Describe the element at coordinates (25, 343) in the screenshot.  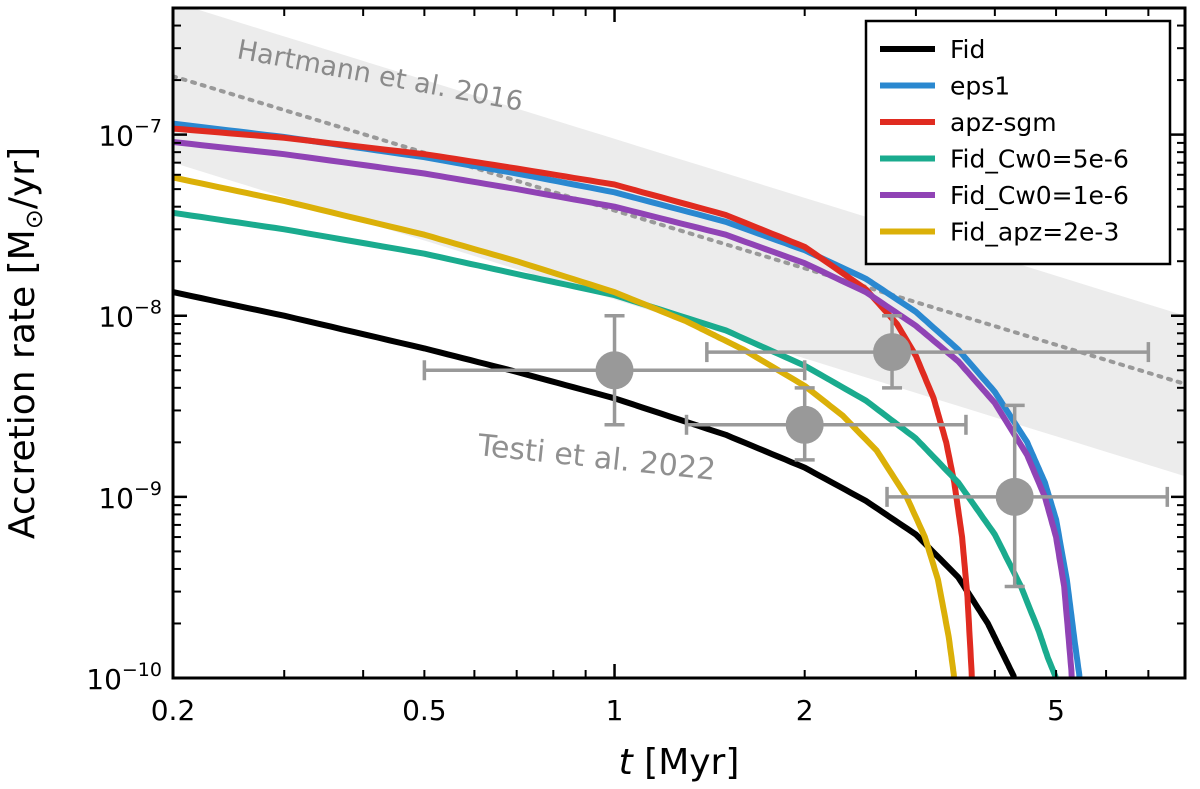
I see `y-axis-label: Accretion rate [M⊙/yr]` at that location.